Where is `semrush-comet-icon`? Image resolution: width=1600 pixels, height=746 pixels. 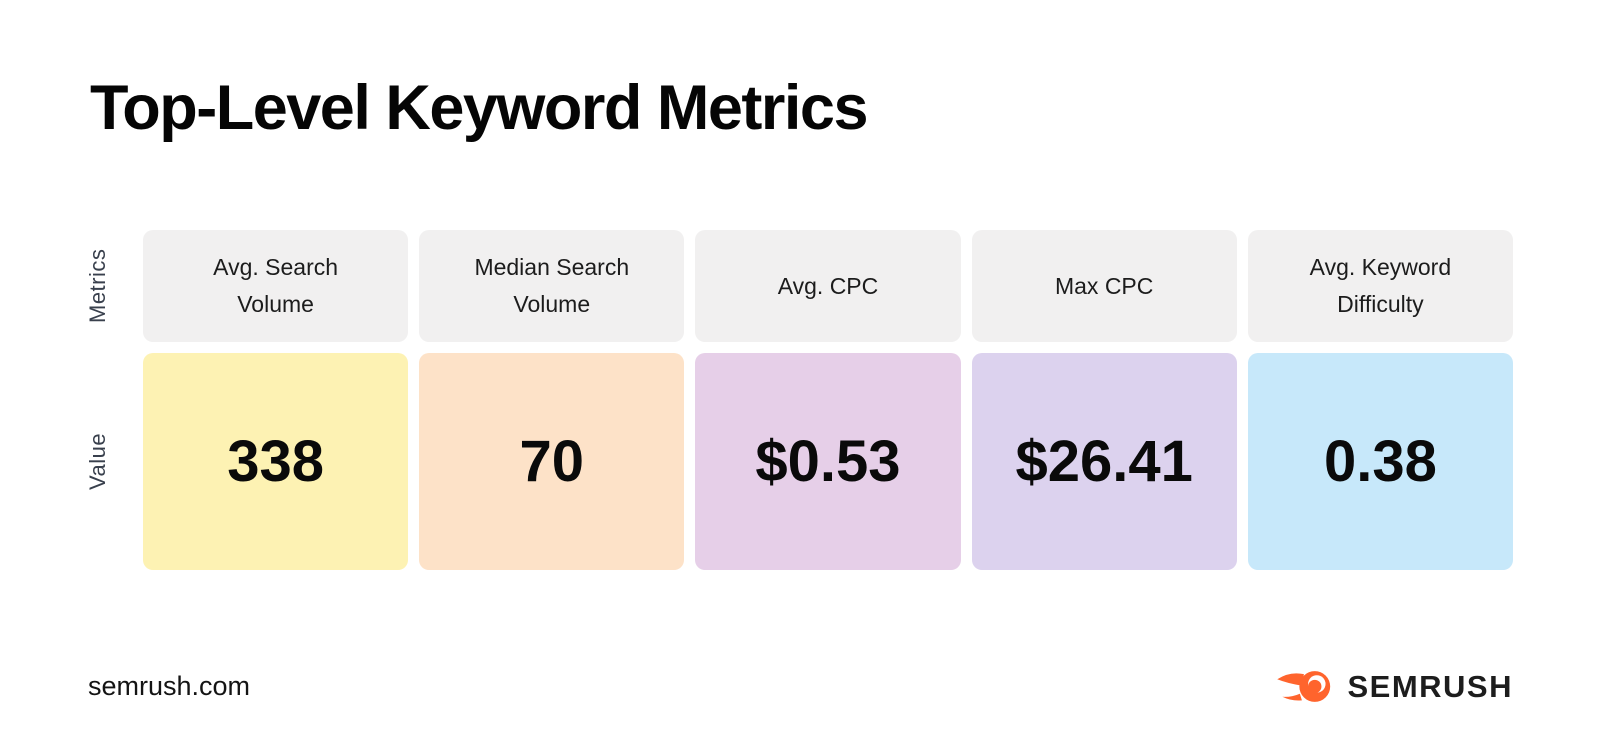
semrush-comet-icon is located at coordinates (1305, 686).